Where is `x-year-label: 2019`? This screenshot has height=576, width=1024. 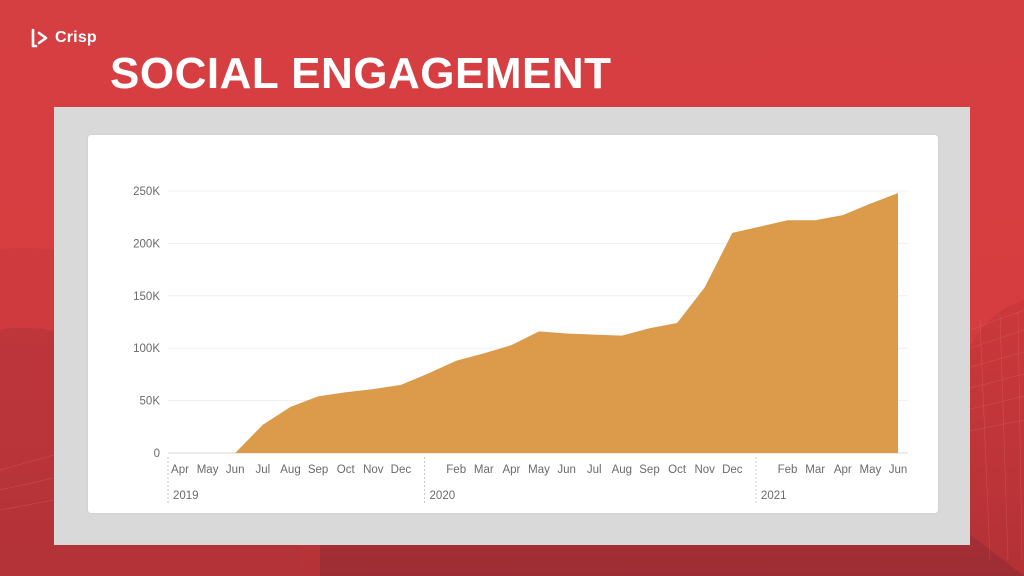 x-year-label: 2019 is located at coordinates (186, 496).